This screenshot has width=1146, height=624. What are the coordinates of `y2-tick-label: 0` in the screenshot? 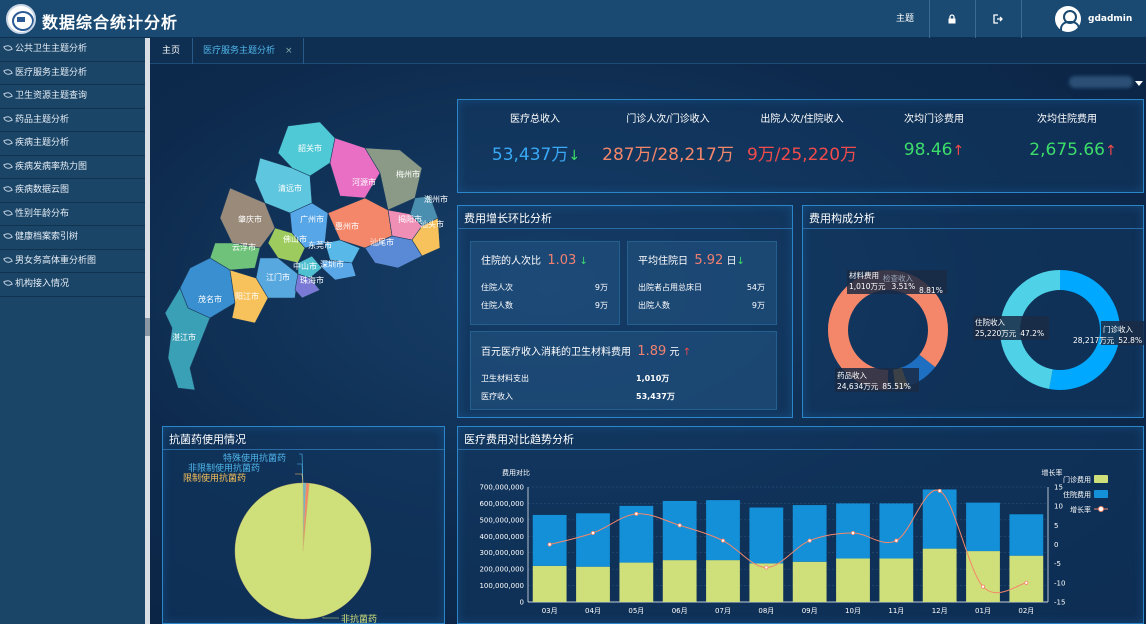 It's located at (1056, 545).